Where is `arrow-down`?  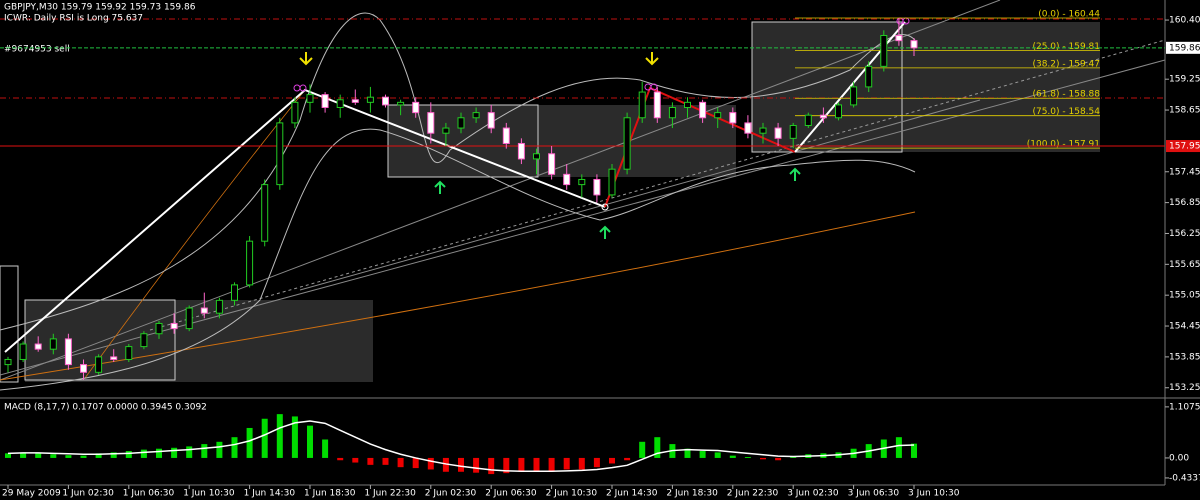 arrow-down is located at coordinates (306, 59).